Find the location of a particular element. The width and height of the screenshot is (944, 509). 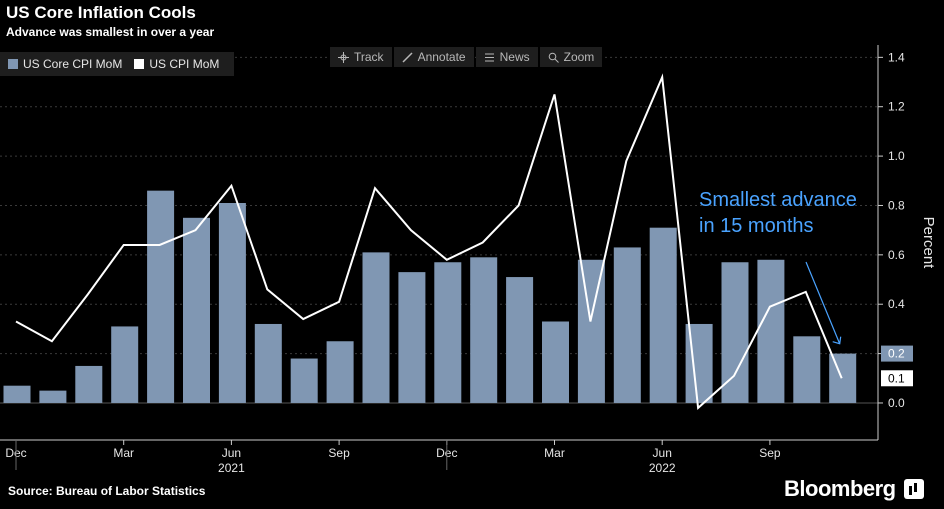

chart-subtitle: Advance was smallest in over a year is located at coordinates (110, 32).